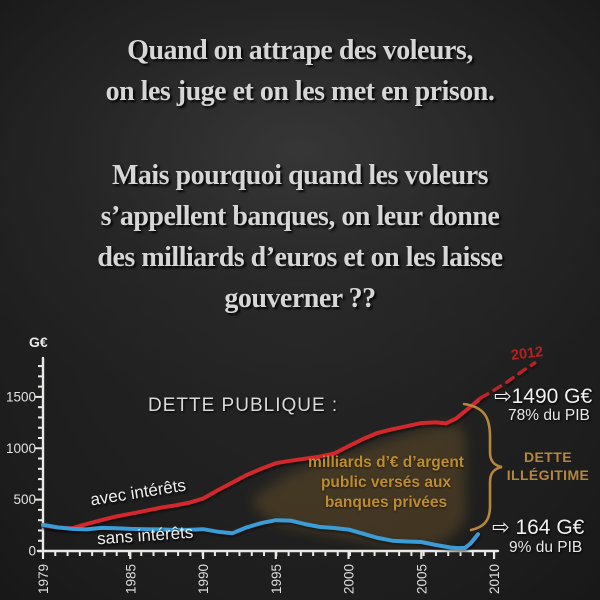  I want to click on blue-end-value: 164 G€, so click(547, 527).